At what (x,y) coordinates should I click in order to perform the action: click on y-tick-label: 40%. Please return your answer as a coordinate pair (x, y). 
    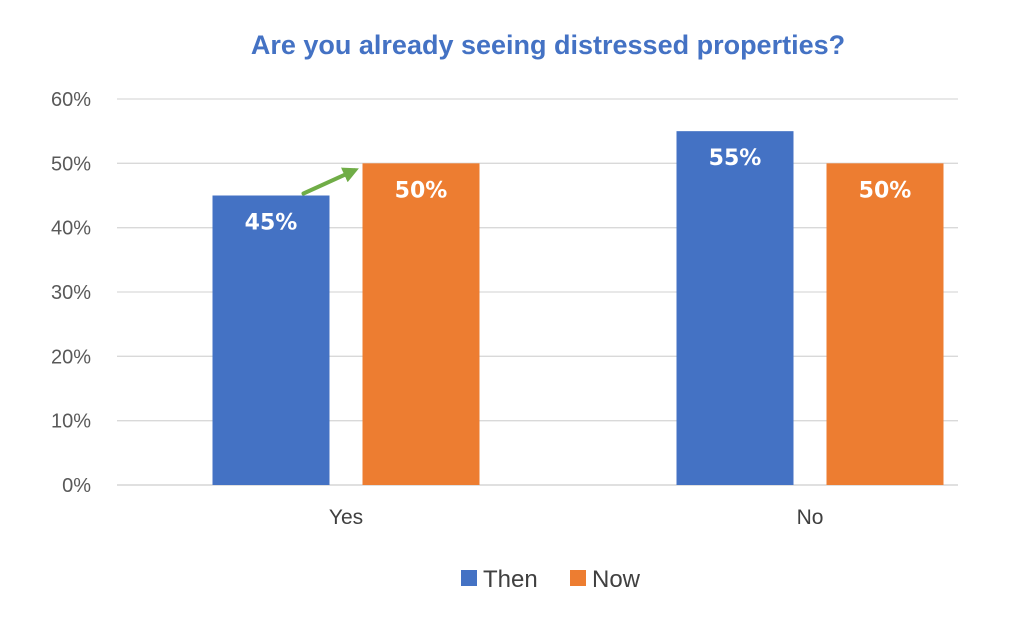
    Looking at the image, I should click on (71, 229).